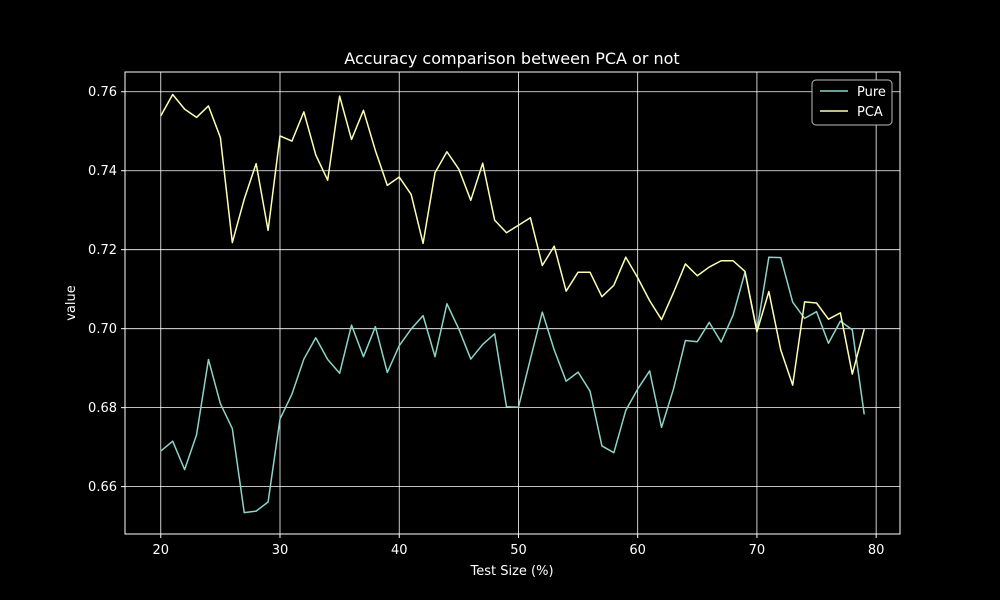  Describe the element at coordinates (511, 571) in the screenshot. I see `x-axis-label: Test Size (%)` at that location.